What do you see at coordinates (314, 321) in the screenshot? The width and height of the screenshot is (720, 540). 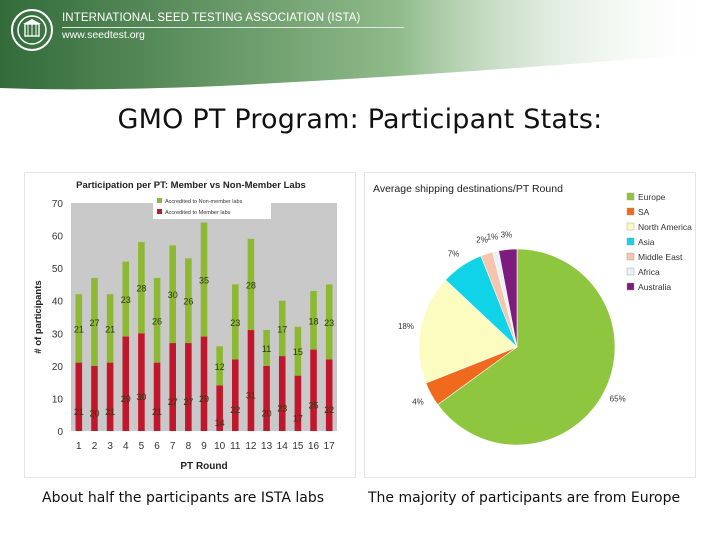 I see `data-label-nonmember-16: 18` at bounding box center [314, 321].